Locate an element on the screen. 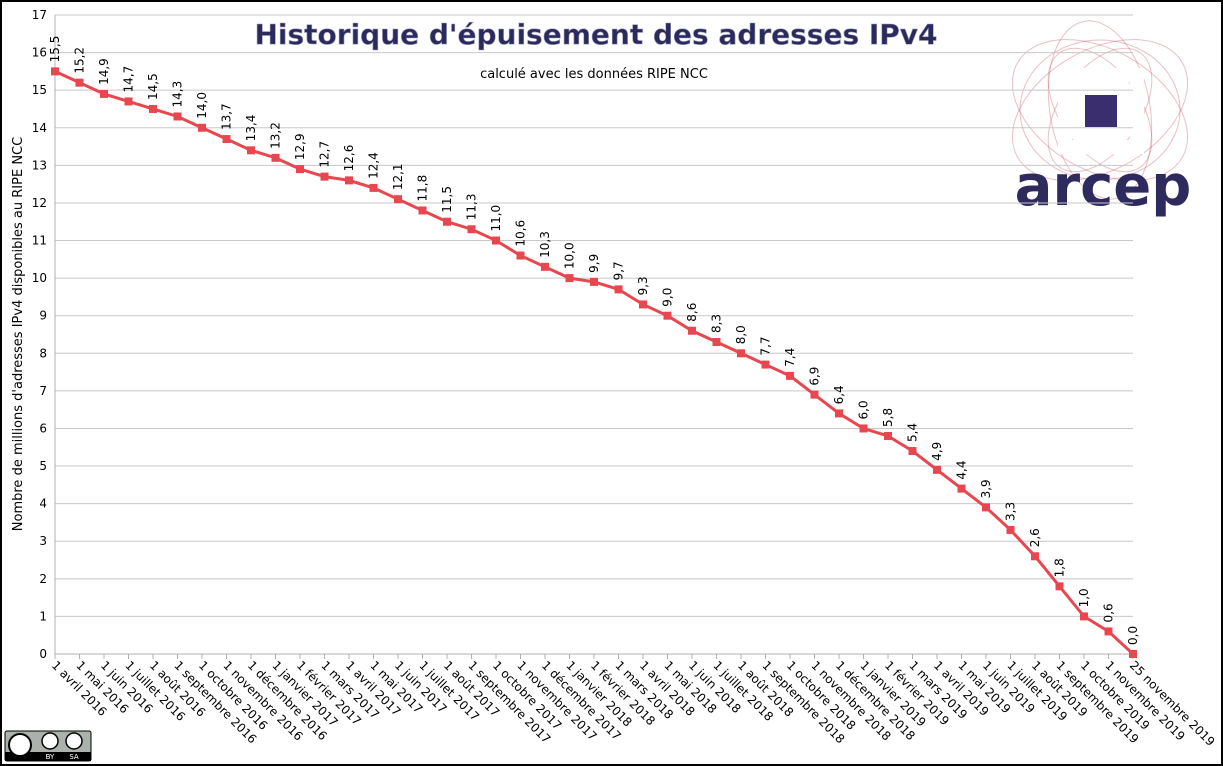 This screenshot has width=1223, height=766. data-label: 6,4 is located at coordinates (839, 394).